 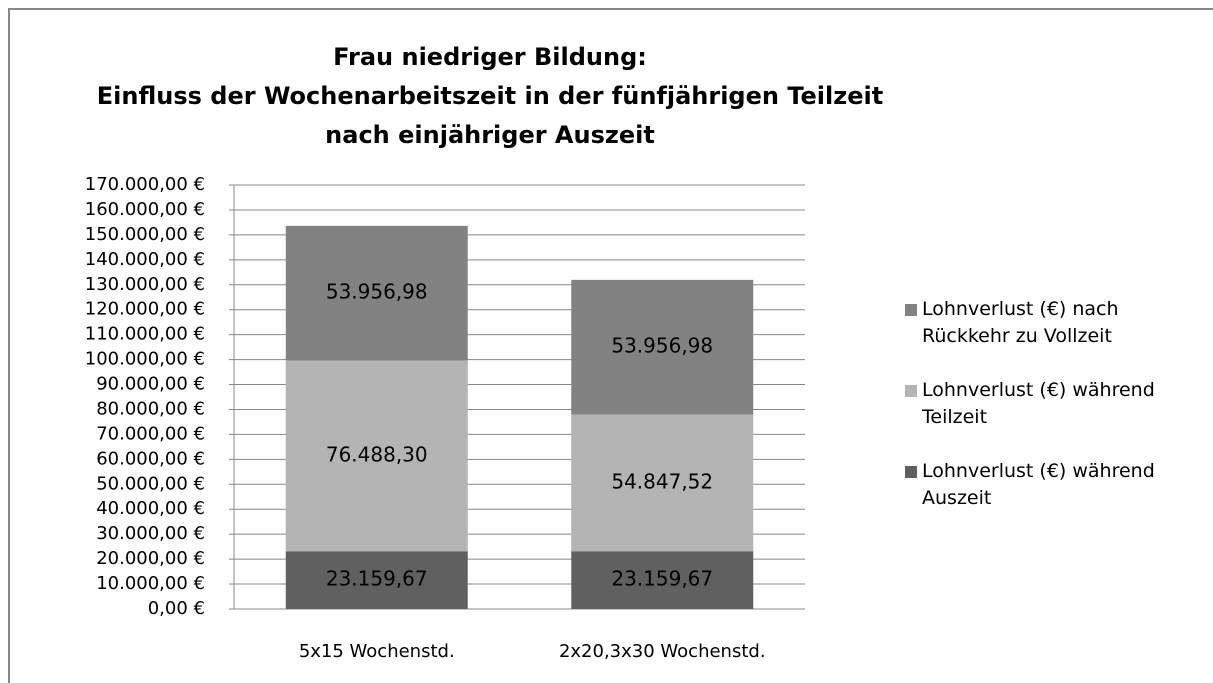 I want to click on legend-label: Lohnverlust (€) während Auszeit, so click(x=1038, y=484).